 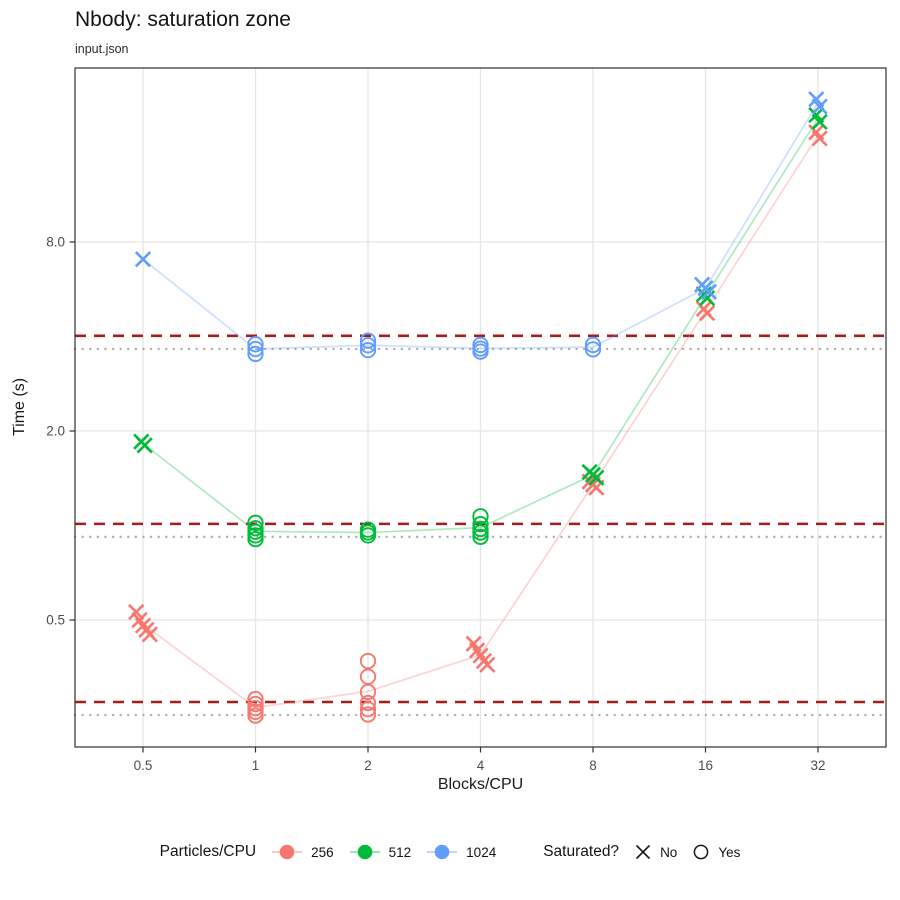 What do you see at coordinates (817, 765) in the screenshot?
I see `x-tick-label: 32` at bounding box center [817, 765].